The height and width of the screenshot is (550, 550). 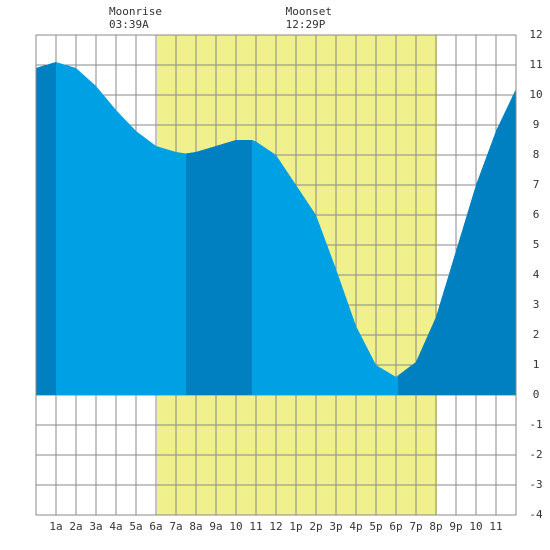 What do you see at coordinates (455, 526) in the screenshot?
I see `x-tick-label: 9p` at bounding box center [455, 526].